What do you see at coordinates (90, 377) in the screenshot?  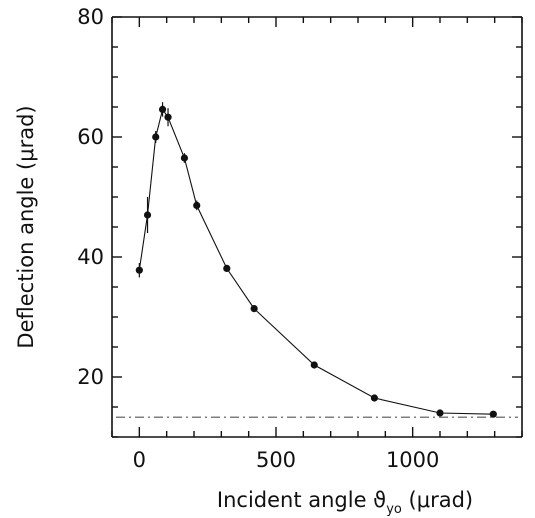 I see `y-tick-label: 20` at bounding box center [90, 377].